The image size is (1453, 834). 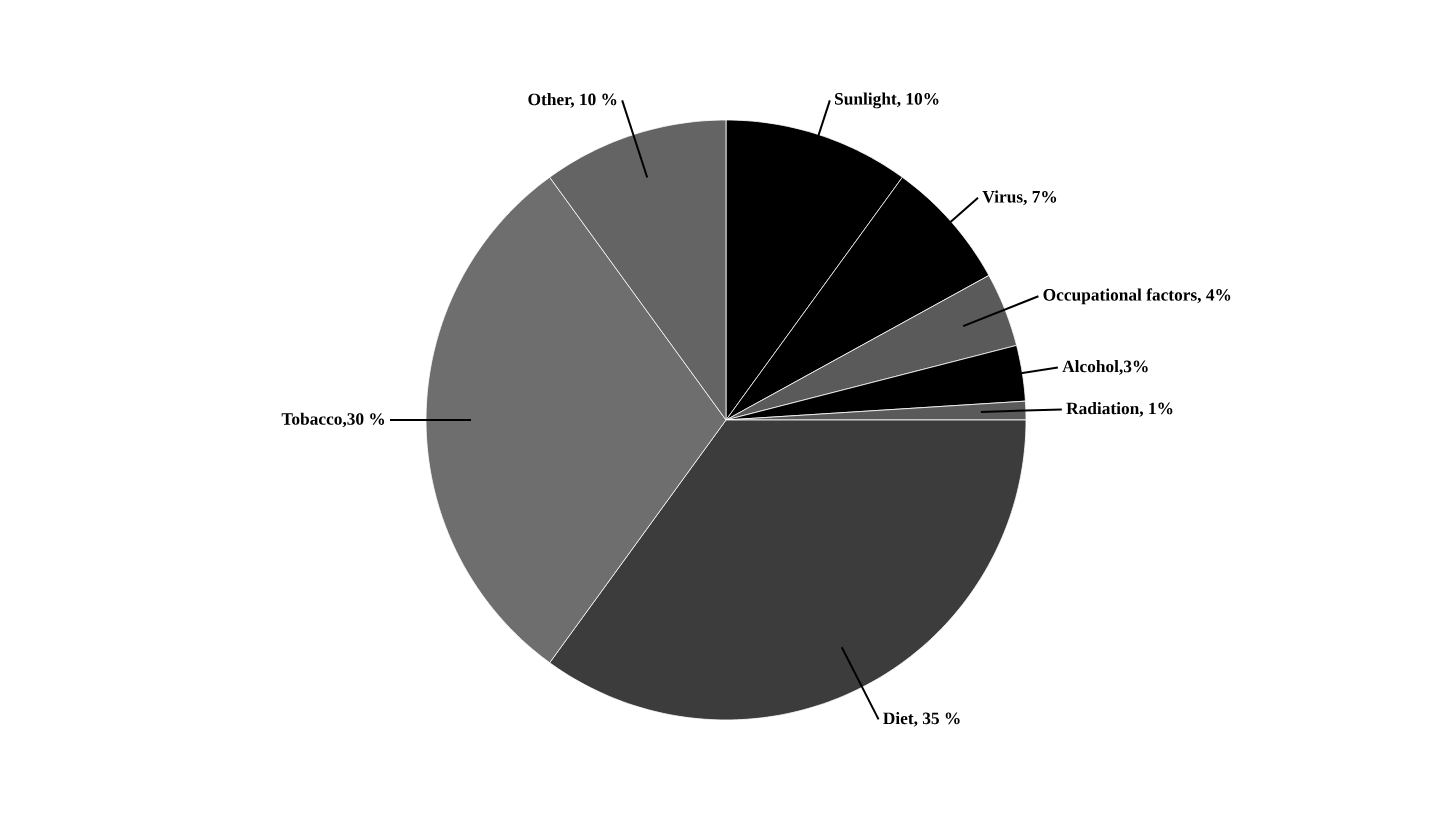 I want to click on slice-label: Other, 10 %, so click(x=572, y=100).